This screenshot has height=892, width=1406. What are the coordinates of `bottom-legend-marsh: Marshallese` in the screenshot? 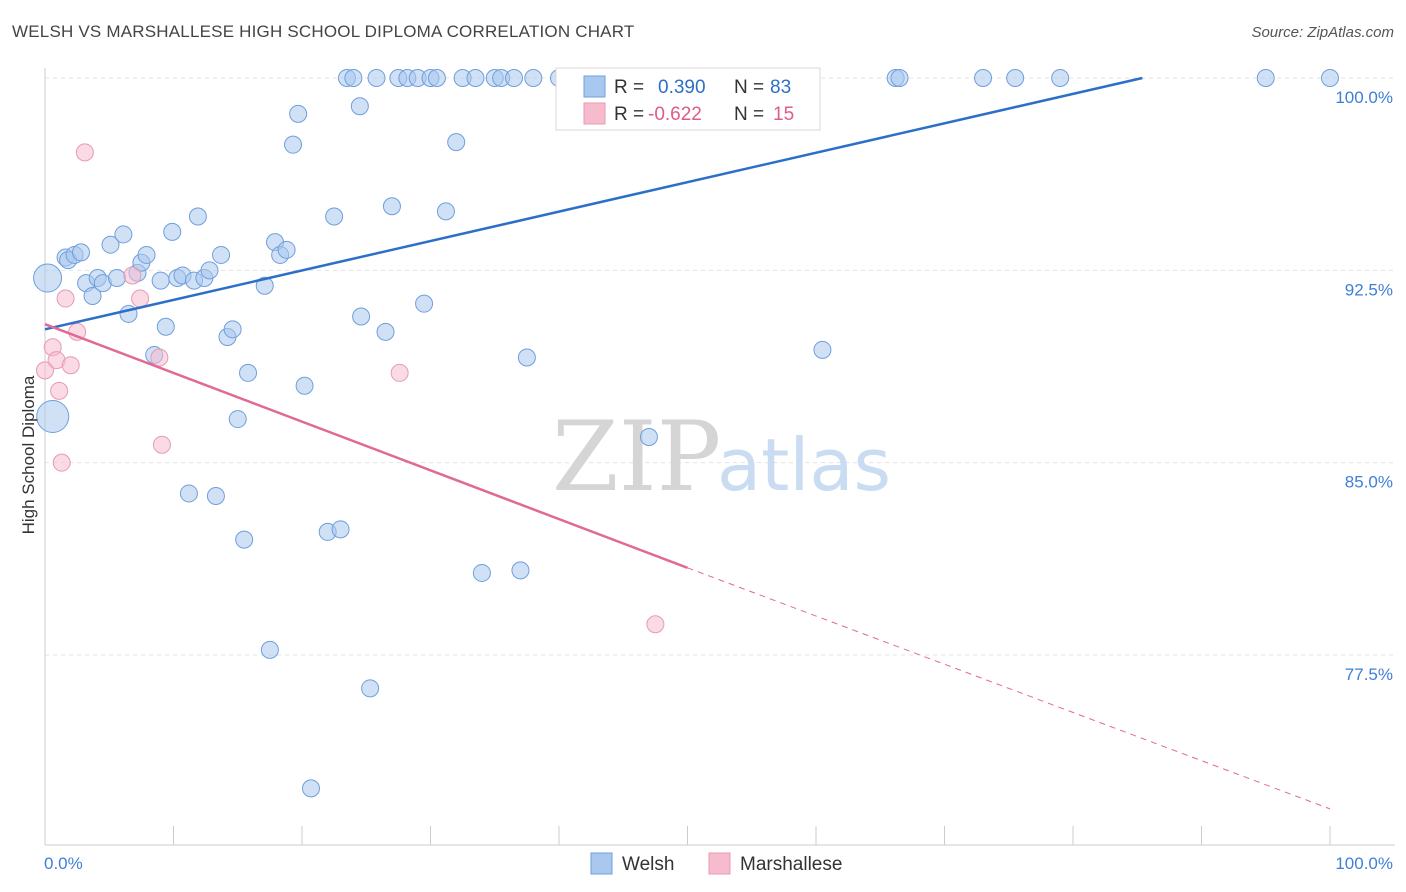 It's located at (791, 864).